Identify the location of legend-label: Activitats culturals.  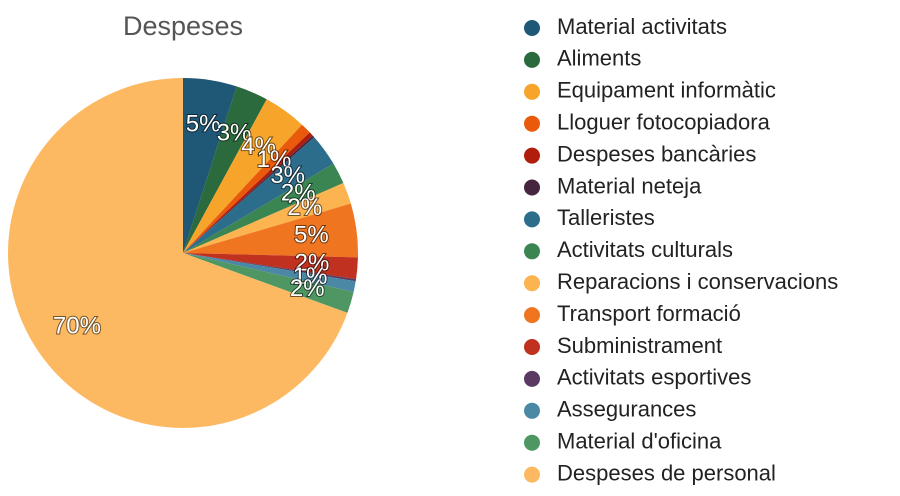
(645, 249).